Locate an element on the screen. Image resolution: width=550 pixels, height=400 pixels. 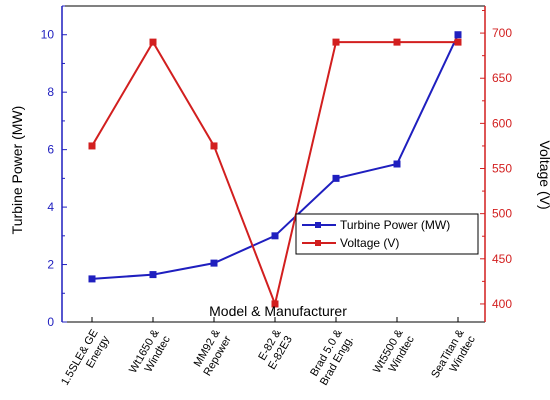
right-axis-tick-label: 500 is located at coordinates (502, 214).